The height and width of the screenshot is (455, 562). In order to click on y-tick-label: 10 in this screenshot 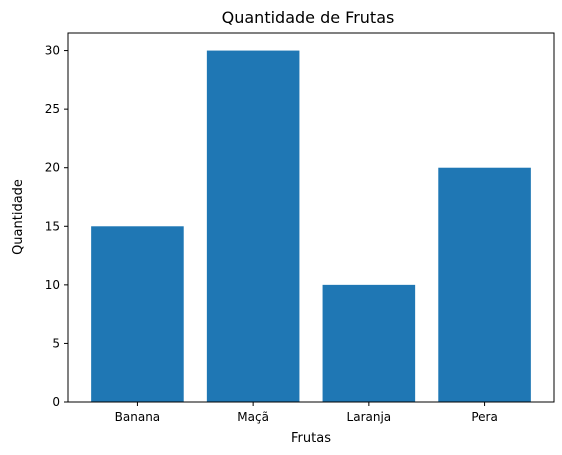, I will do `click(52, 285)`.